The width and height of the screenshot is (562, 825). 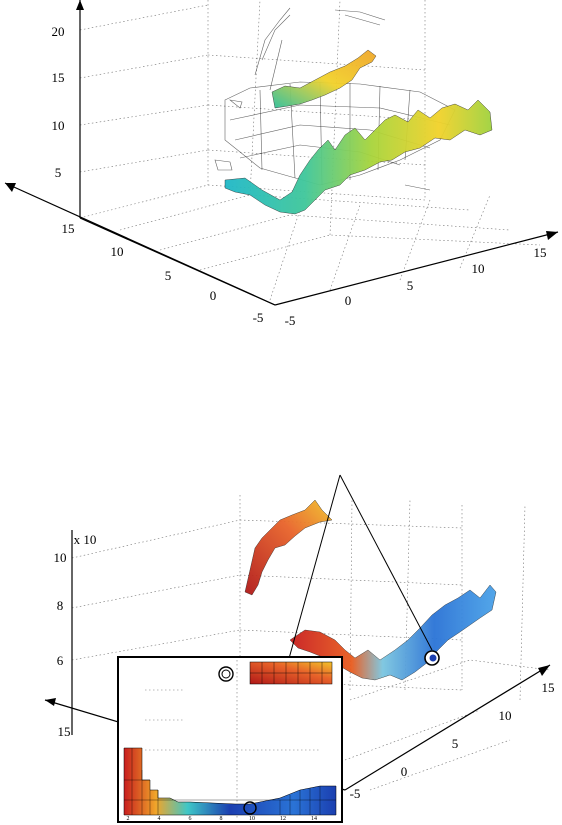 I want to click on inset-top-heatblock, so click(x=291, y=673).